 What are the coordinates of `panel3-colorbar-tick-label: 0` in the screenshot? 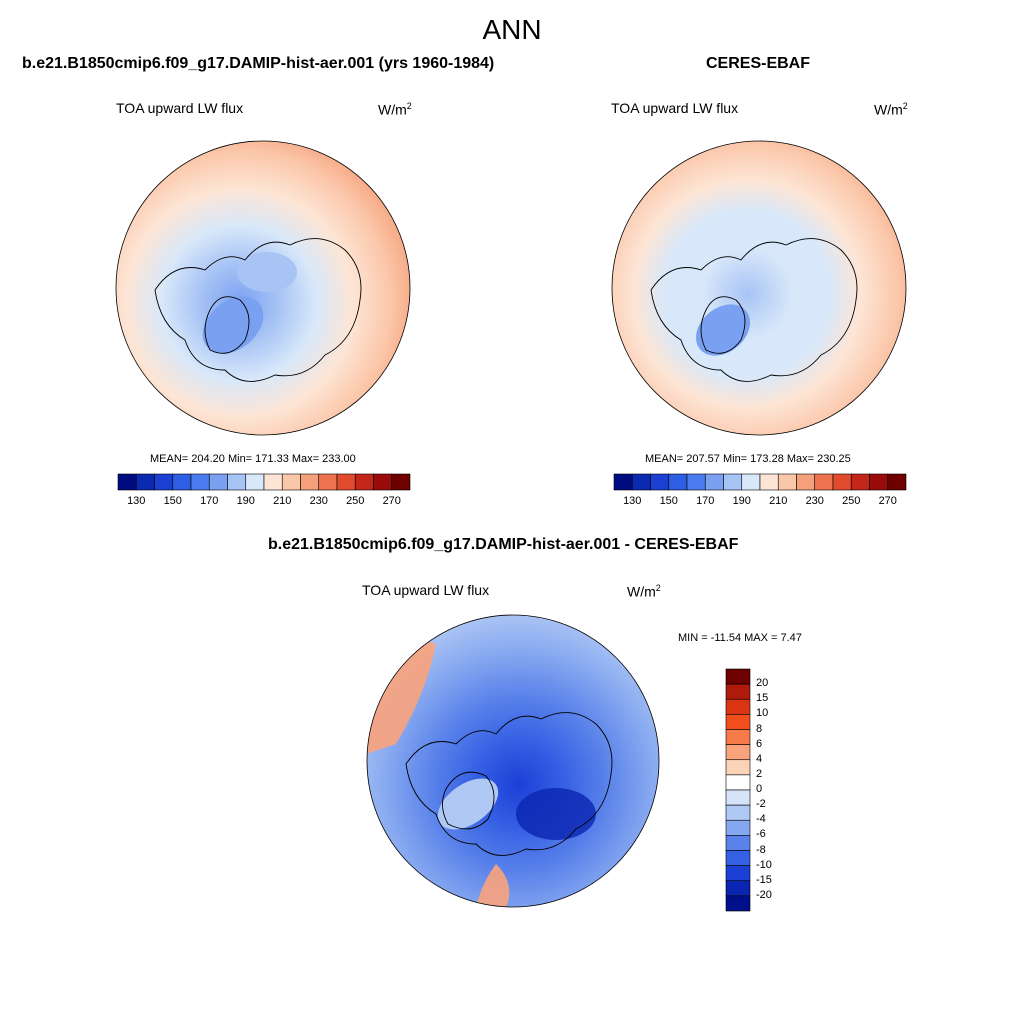 It's located at (759, 789).